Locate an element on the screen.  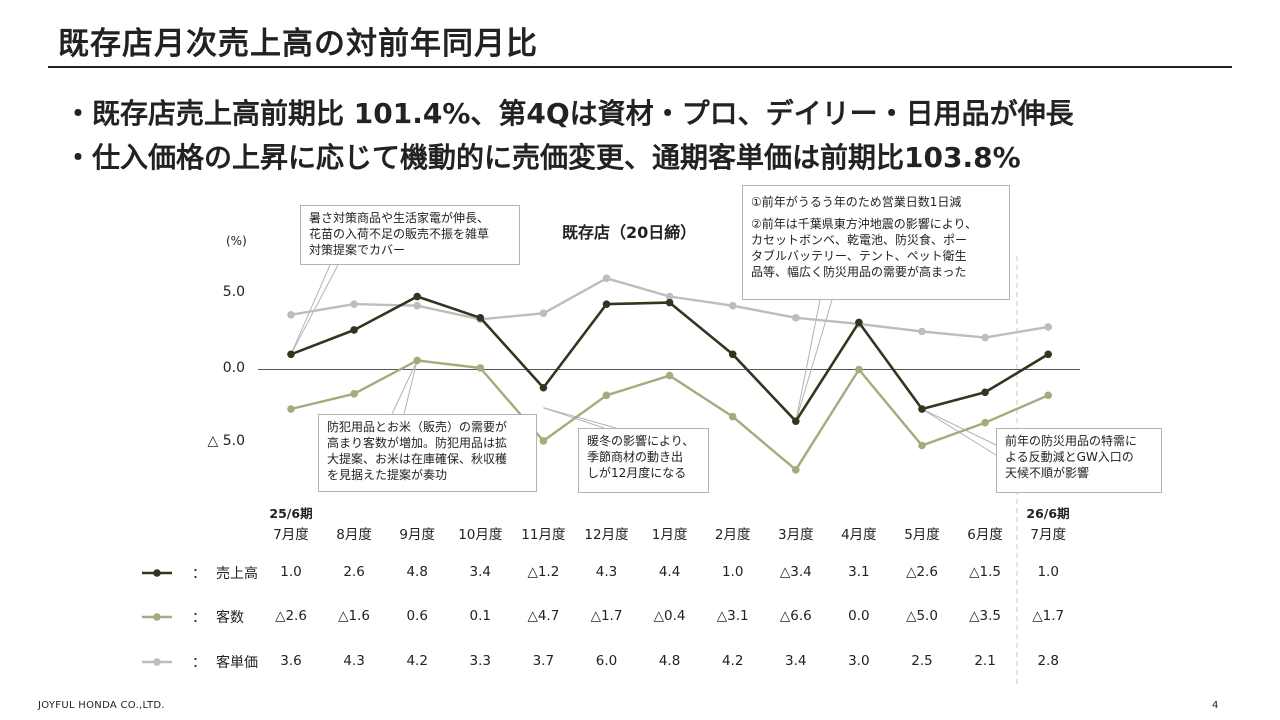
y-tick-label: △ 5.0 is located at coordinates (226, 441).